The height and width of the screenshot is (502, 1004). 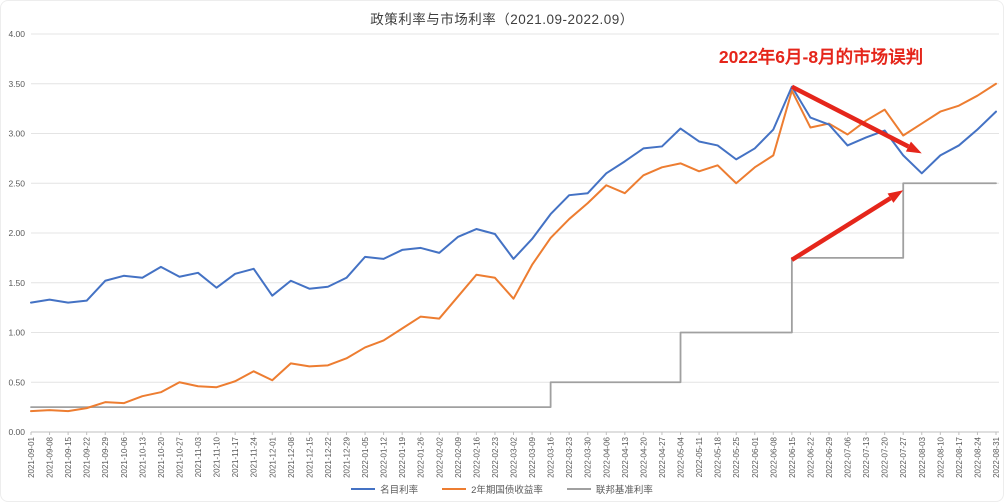 What do you see at coordinates (454, 489) in the screenshot?
I see `legend-swatch-2y-treasury-yield` at bounding box center [454, 489].